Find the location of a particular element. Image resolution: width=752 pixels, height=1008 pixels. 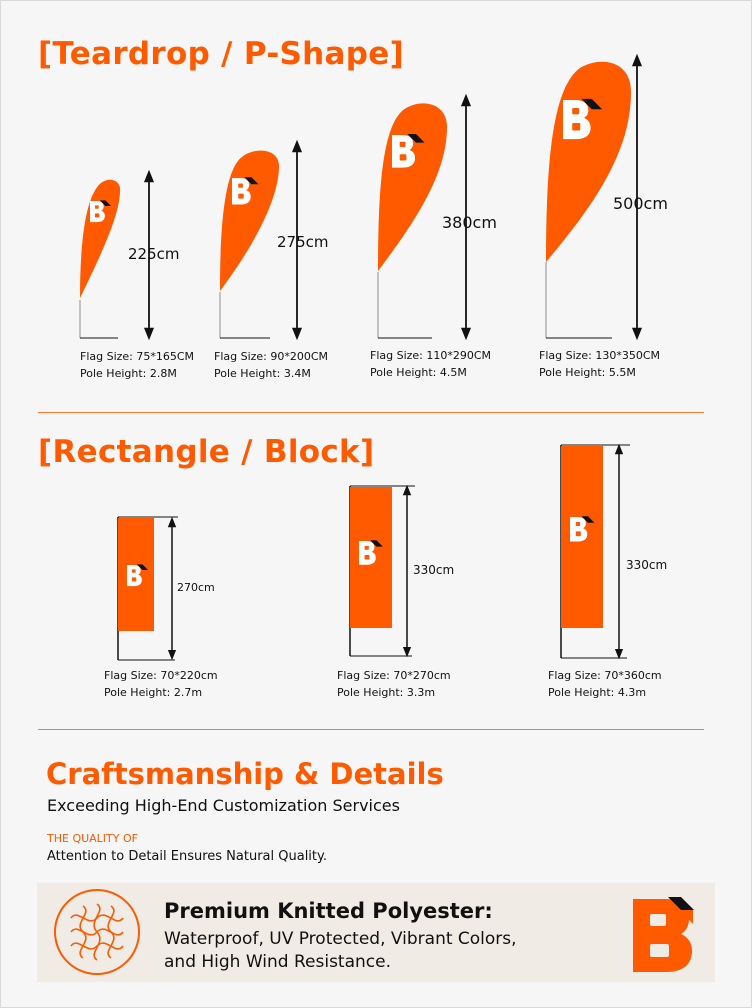

pole-height: Pole Height: 5.5M is located at coordinates (587, 372).